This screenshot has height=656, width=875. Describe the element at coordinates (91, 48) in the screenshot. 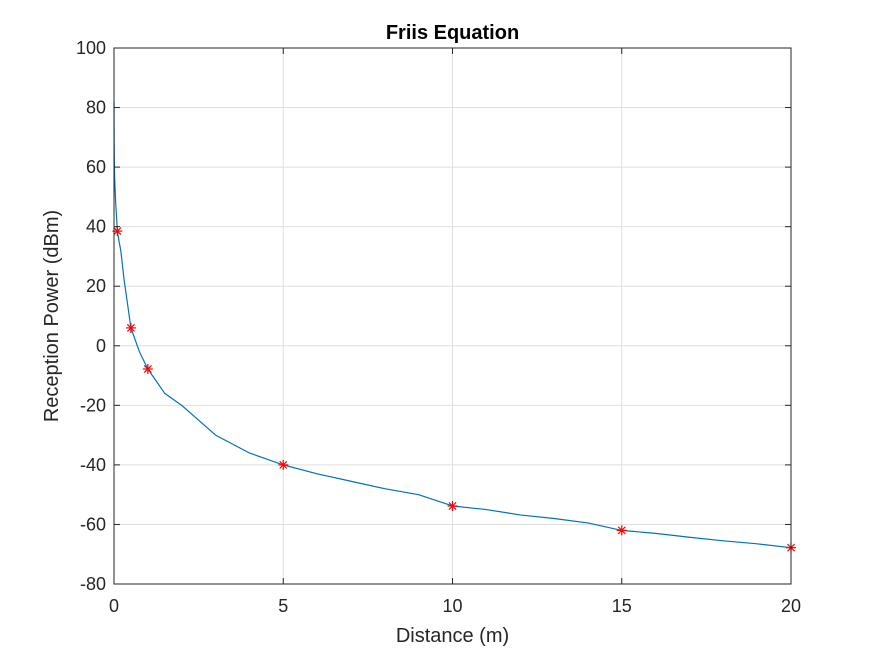

I see `y-tick-label: 100` at that location.